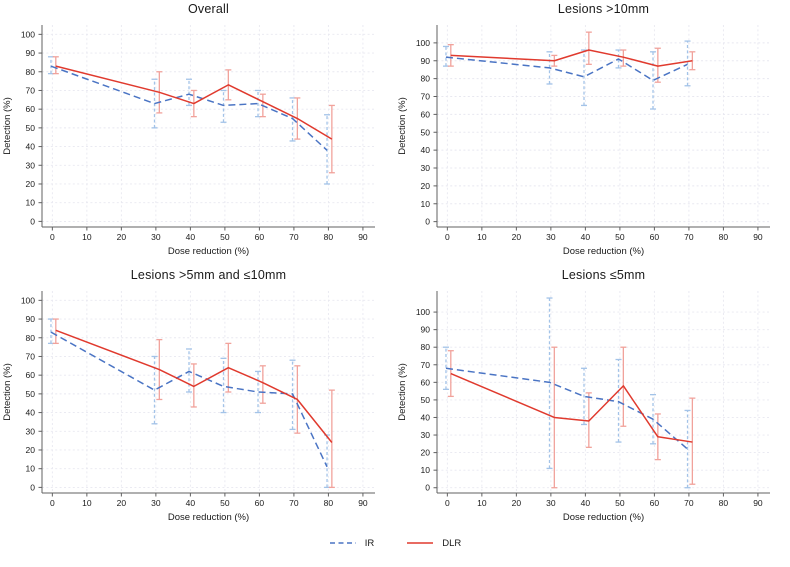  I want to click on ir-error-bars, so click(566, 393).